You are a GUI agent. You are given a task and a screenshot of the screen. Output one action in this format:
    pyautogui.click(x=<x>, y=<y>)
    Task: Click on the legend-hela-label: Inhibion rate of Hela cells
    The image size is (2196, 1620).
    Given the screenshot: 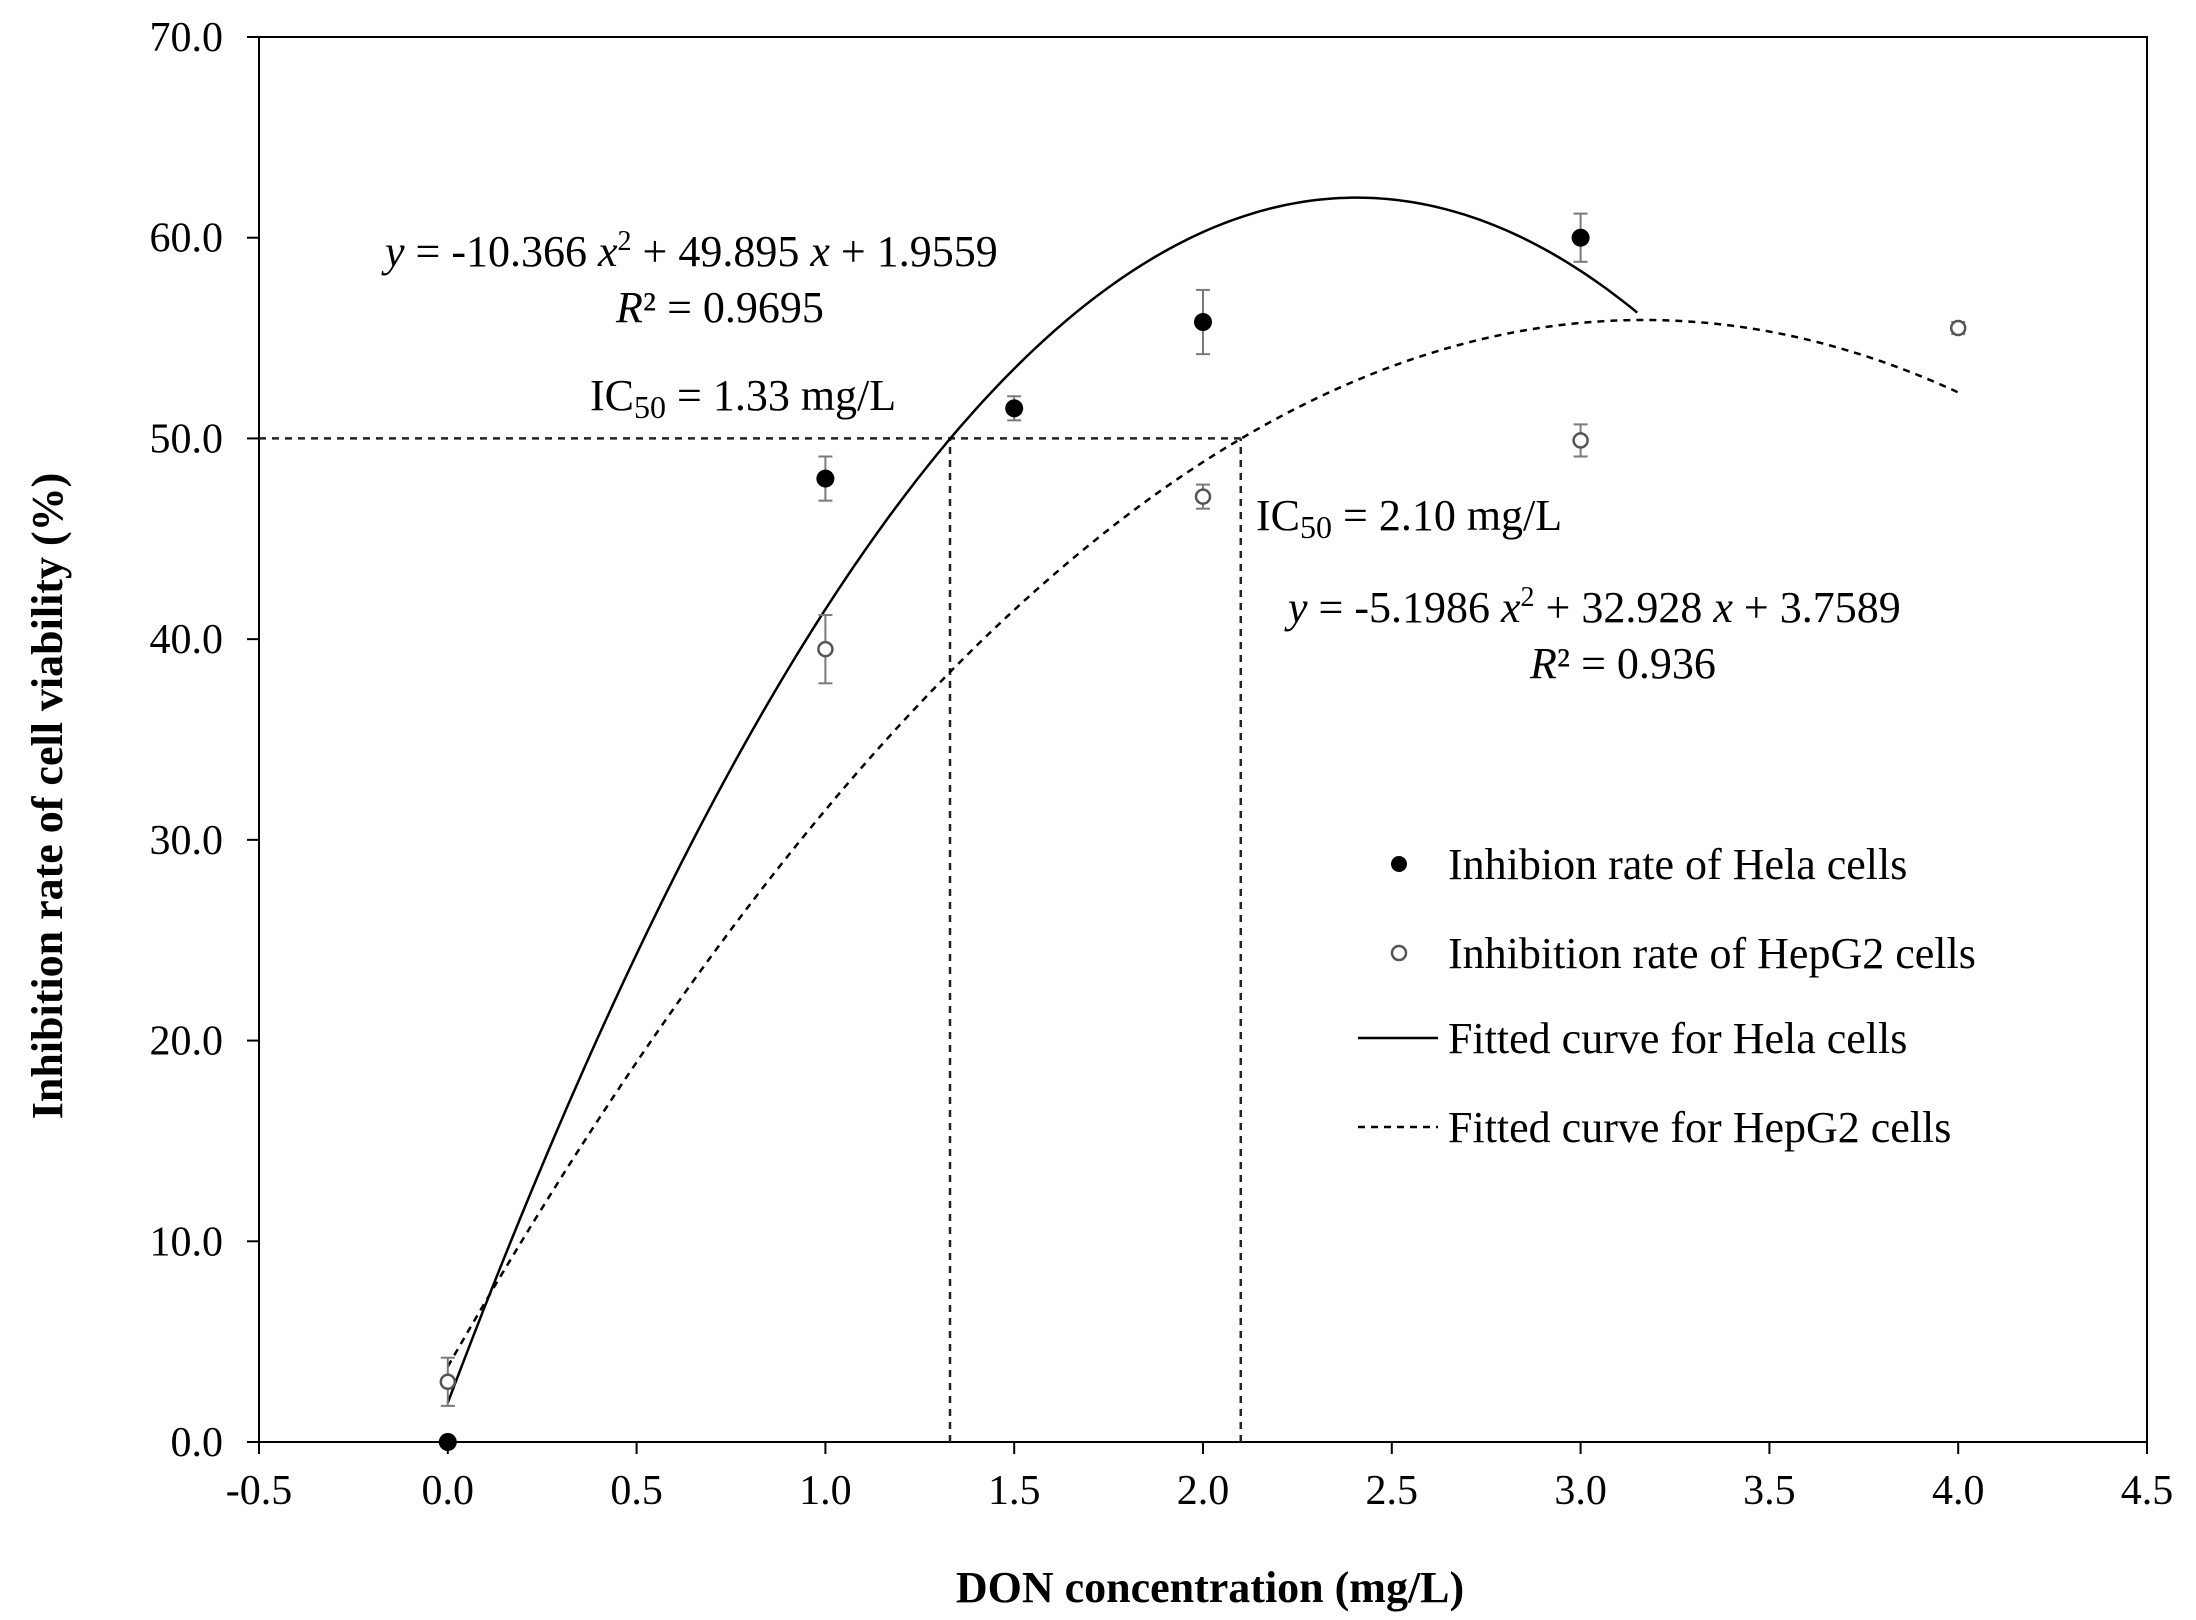 What is the action you would take?
    pyautogui.click(x=1677, y=864)
    